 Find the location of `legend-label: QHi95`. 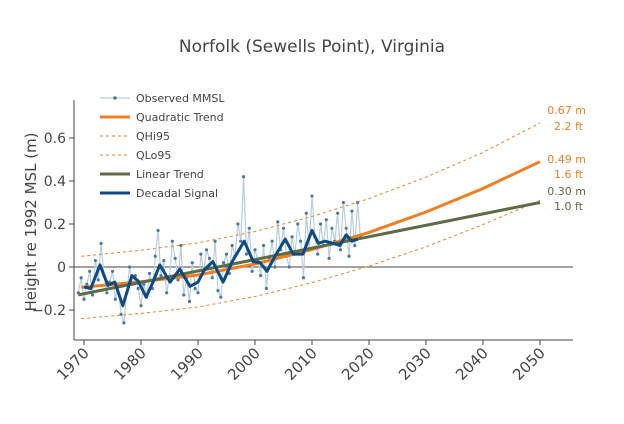

legend-label: QHi95 is located at coordinates (153, 136).